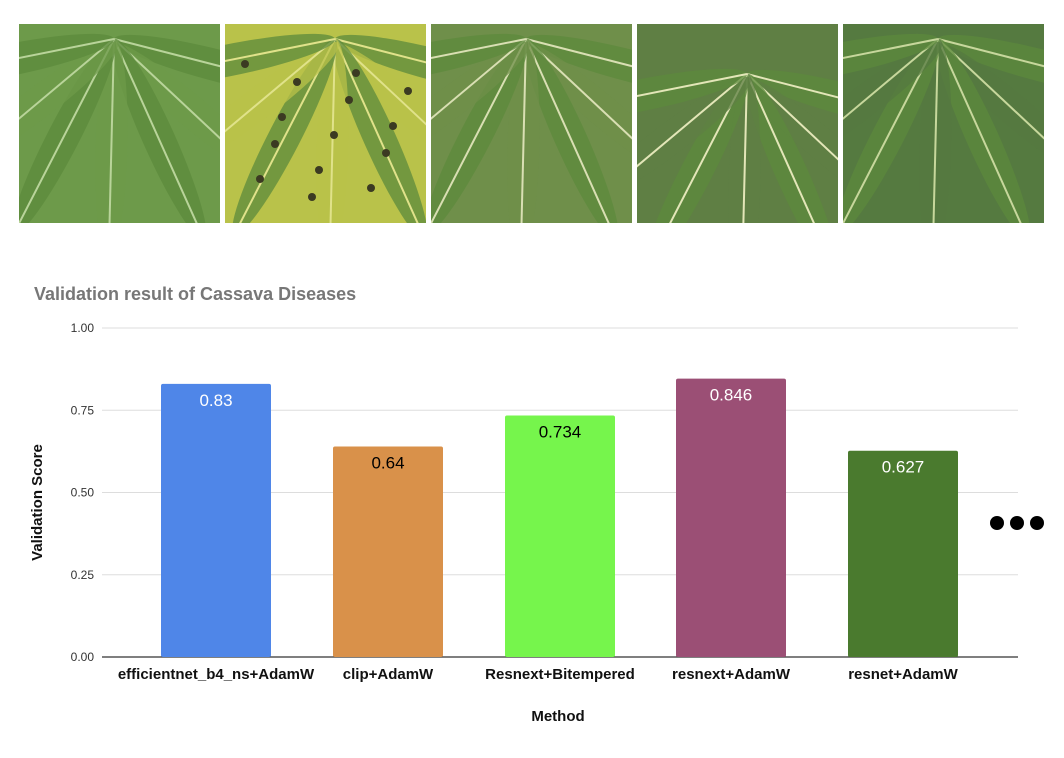 The width and height of the screenshot is (1064, 758). What do you see at coordinates (731, 674) in the screenshot?
I see `x-tick-label: resnext+AdamW` at bounding box center [731, 674].